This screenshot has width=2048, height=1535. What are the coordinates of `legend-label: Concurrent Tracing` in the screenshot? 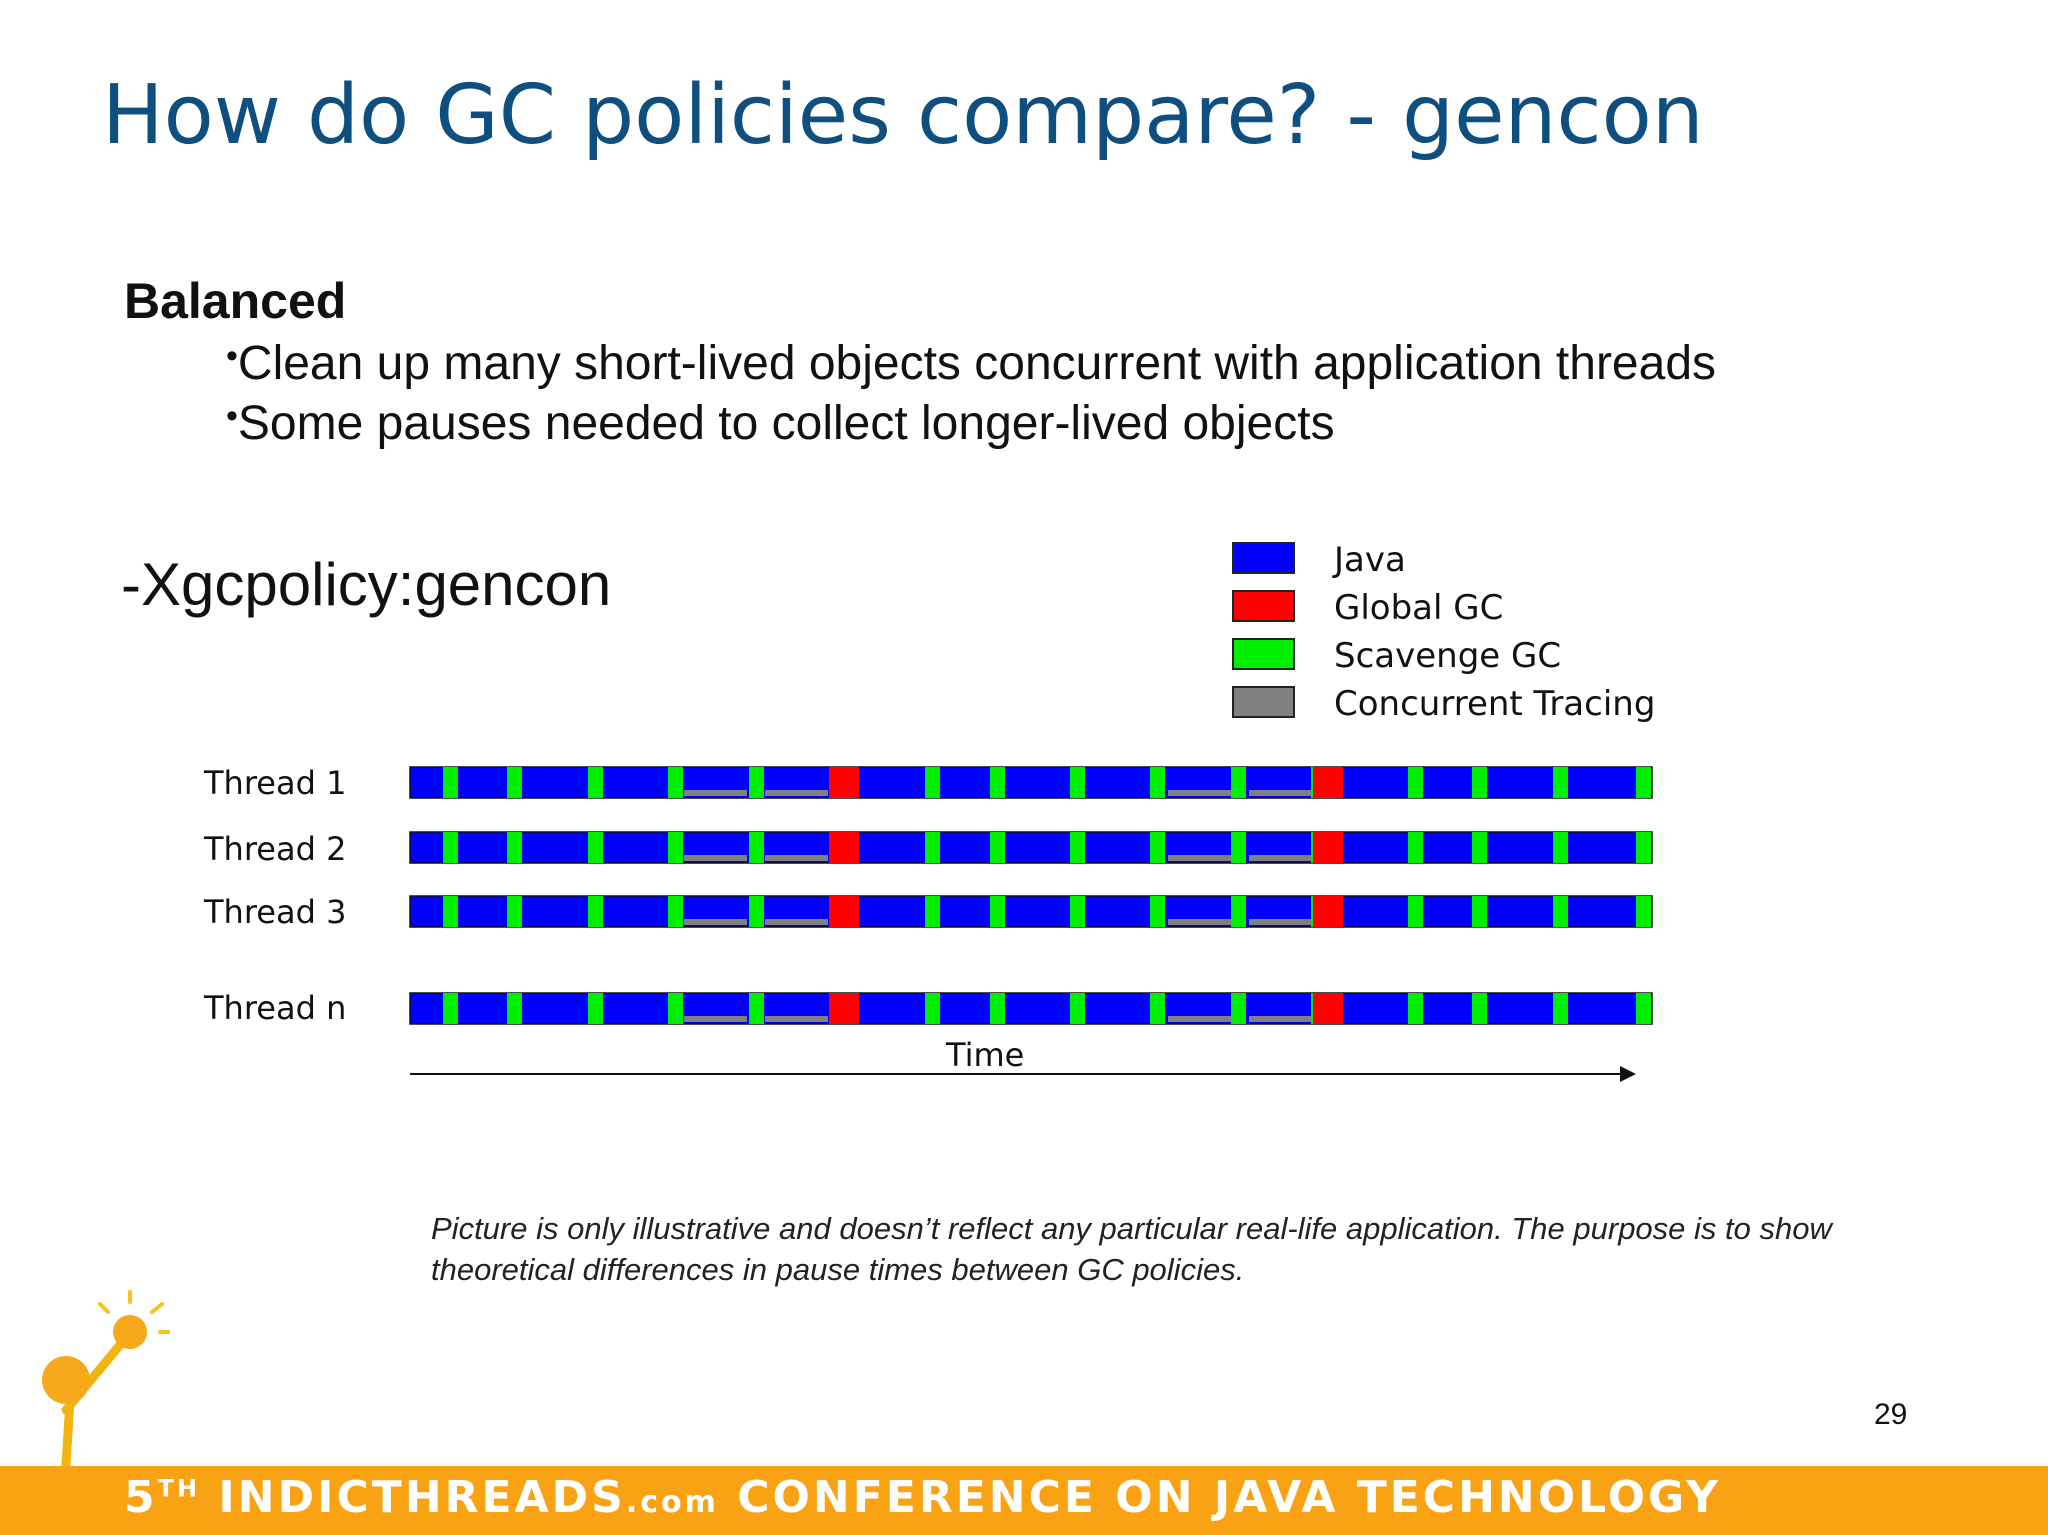 It's located at (1495, 704).